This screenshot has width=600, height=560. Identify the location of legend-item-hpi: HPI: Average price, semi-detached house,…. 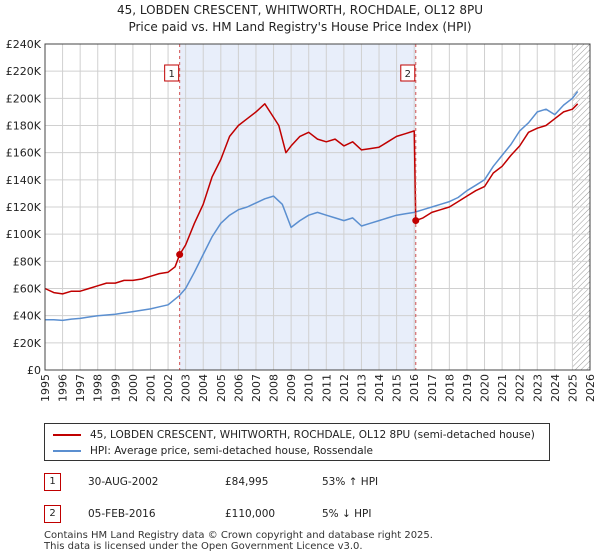
(213, 451).